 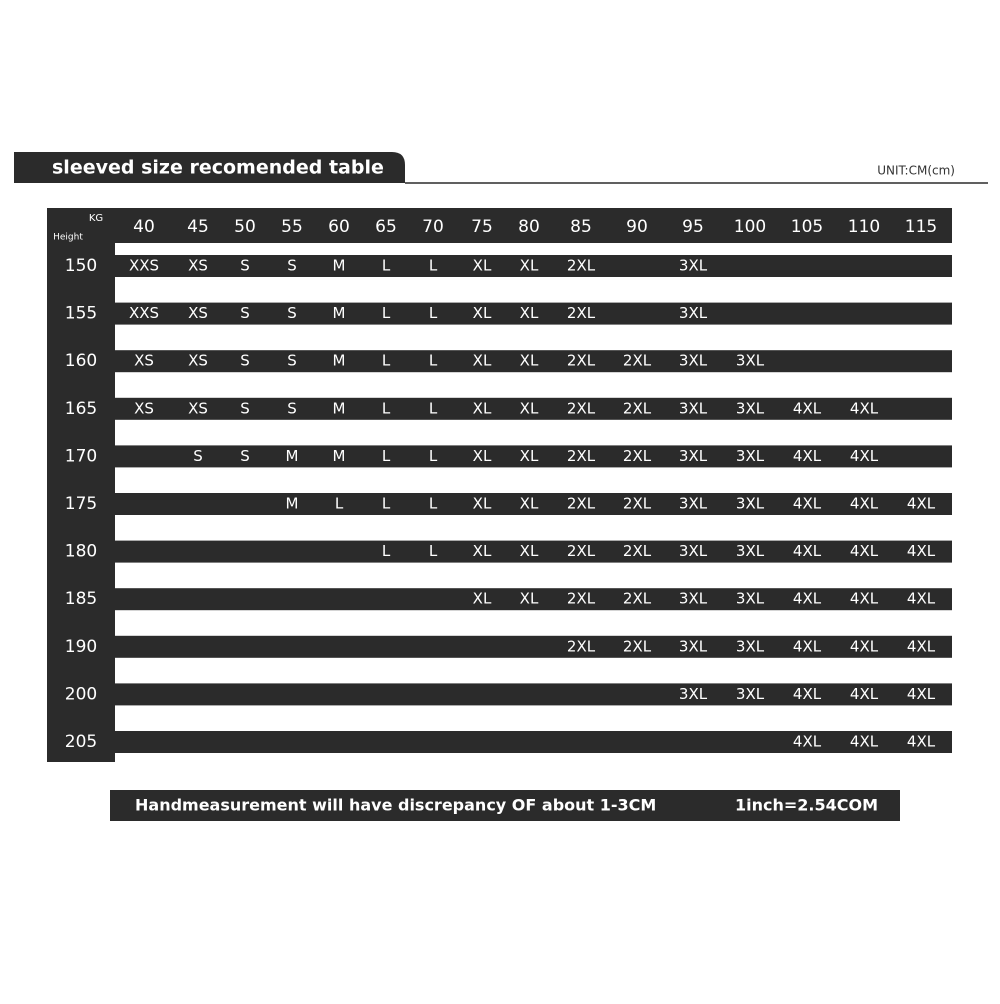 What do you see at coordinates (144, 227) in the screenshot?
I see `column-header: 40` at bounding box center [144, 227].